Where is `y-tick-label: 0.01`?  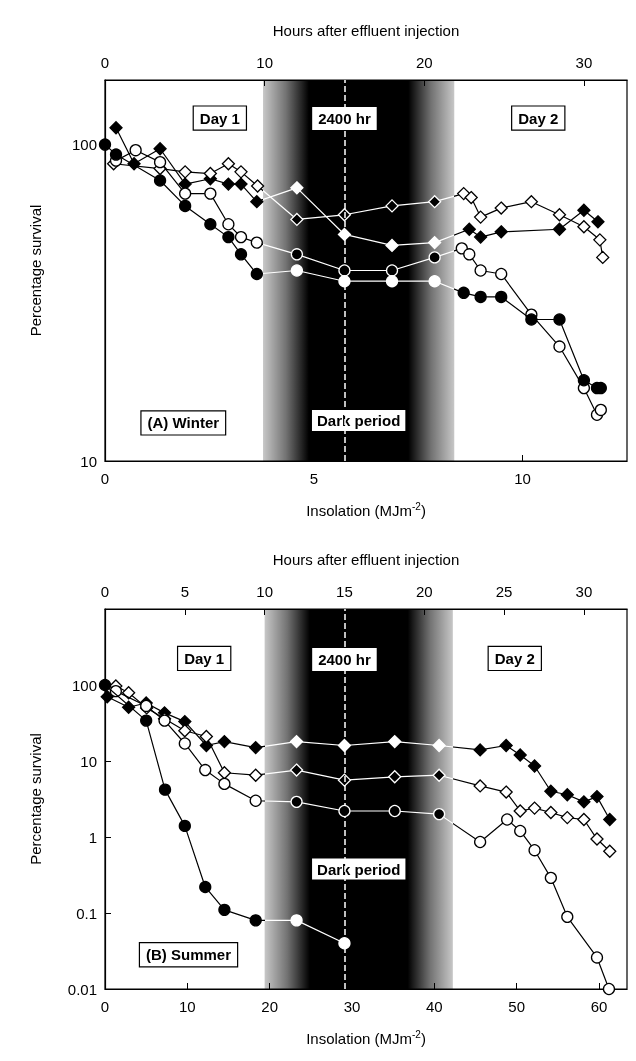
y-tick-label: 0.01 is located at coordinates (82, 989).